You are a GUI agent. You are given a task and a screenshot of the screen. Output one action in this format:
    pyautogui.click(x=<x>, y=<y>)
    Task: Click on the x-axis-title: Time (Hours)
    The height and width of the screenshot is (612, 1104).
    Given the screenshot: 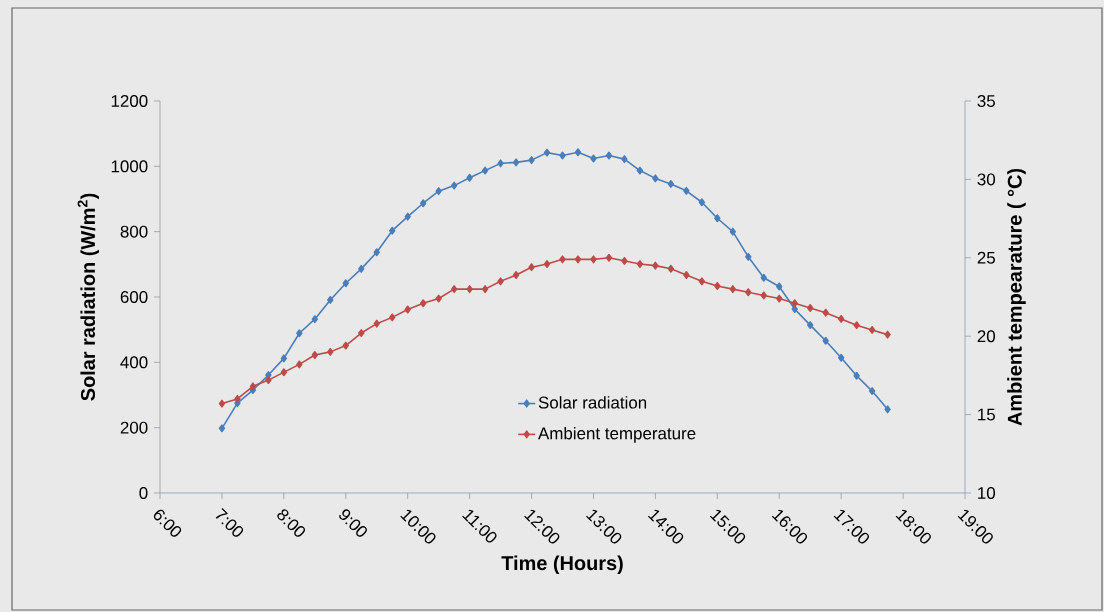 What is the action you would take?
    pyautogui.click(x=562, y=565)
    